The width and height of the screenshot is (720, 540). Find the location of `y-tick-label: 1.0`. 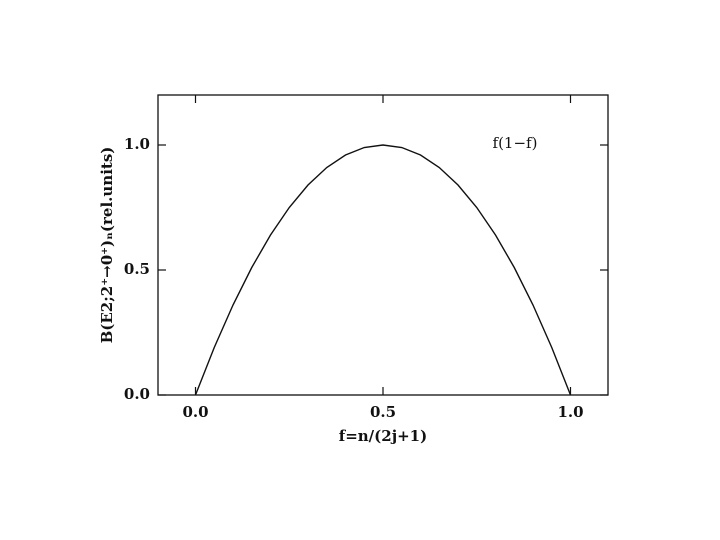

y-tick-label: 1.0 is located at coordinates (137, 144).